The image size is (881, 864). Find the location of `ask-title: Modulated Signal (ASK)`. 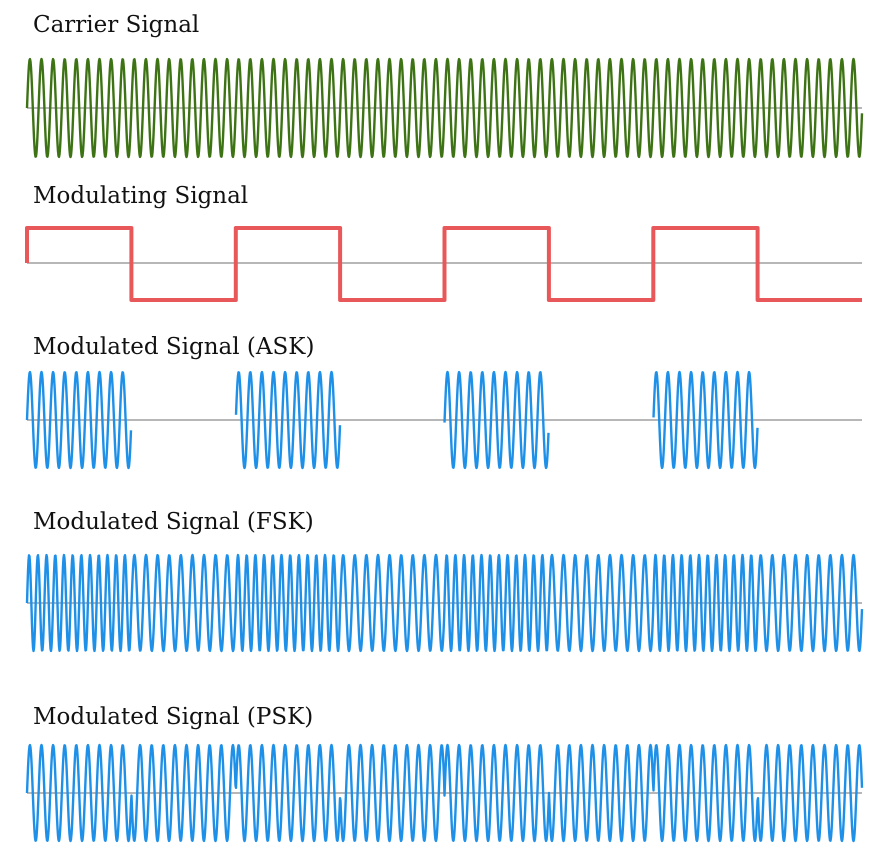

ask-title: Modulated Signal (ASK) is located at coordinates (174, 347).